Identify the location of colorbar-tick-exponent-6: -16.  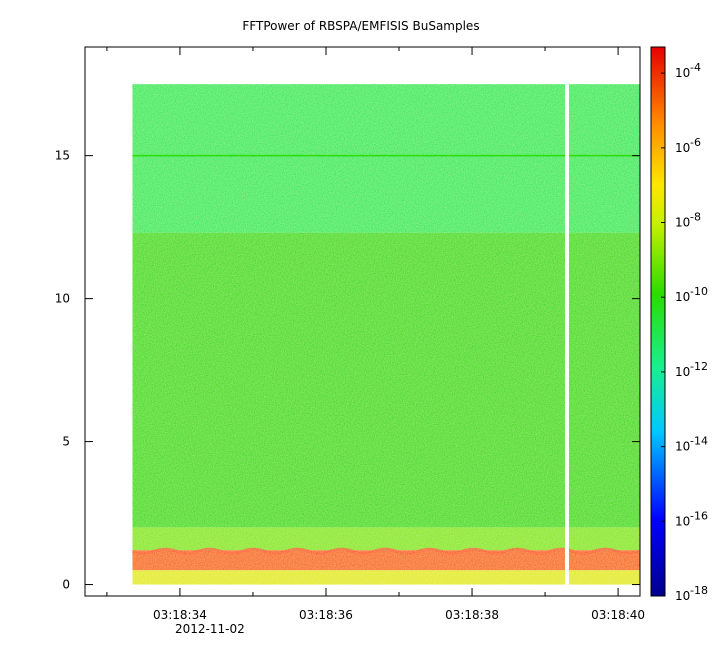
(699, 515).